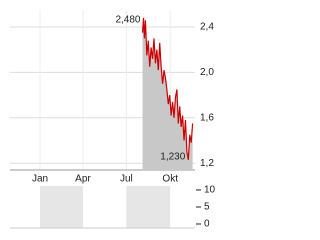 This screenshot has height=240, width=320. Describe the element at coordinates (167, 88) in the screenshot. I see `price-line` at that location.